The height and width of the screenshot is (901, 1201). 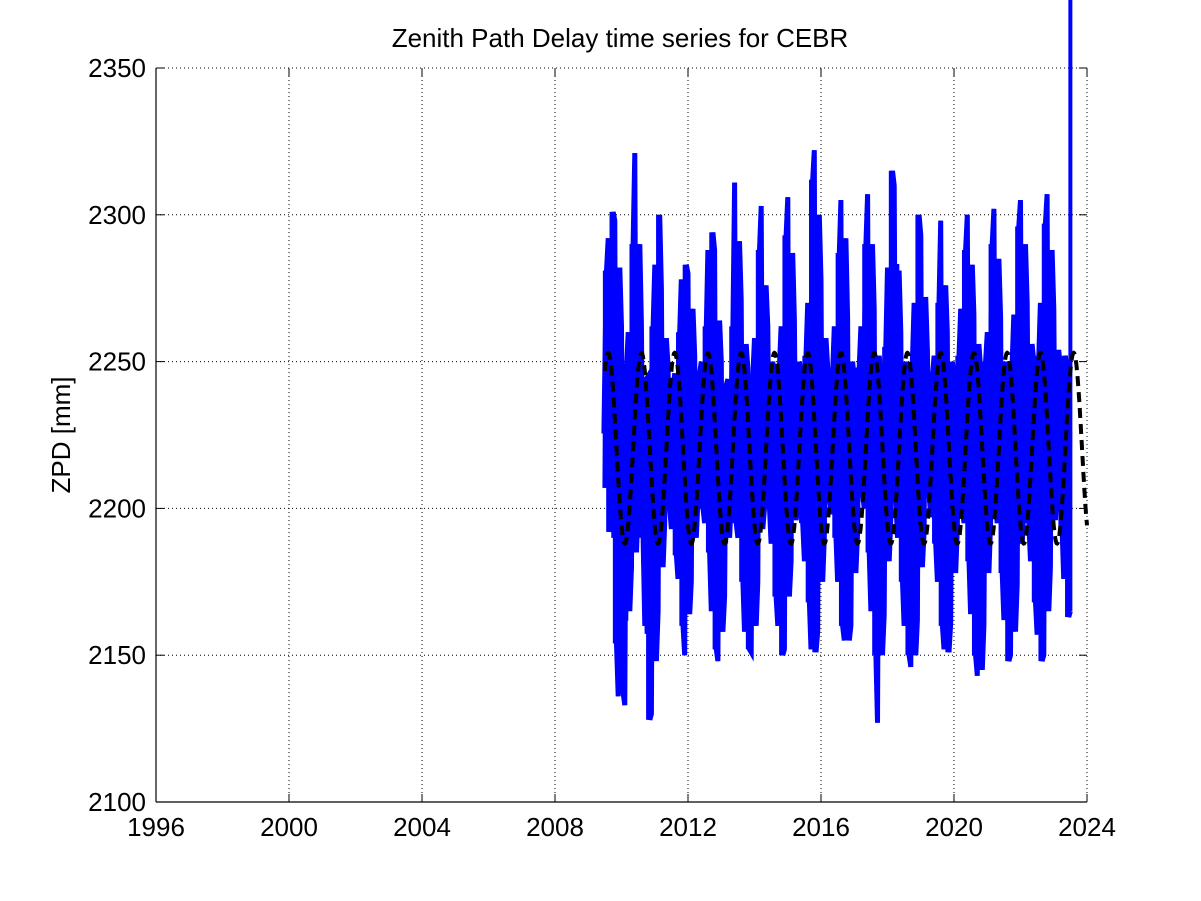 What do you see at coordinates (117, 802) in the screenshot?
I see `y-tick-label: 2100` at bounding box center [117, 802].